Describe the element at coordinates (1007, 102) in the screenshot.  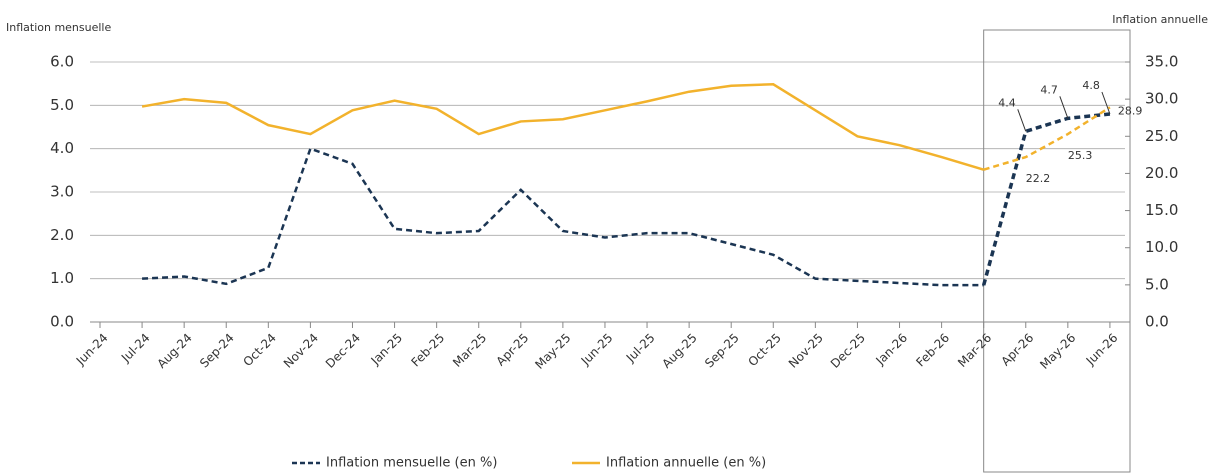
I see `data-label: 4.4` at that location.